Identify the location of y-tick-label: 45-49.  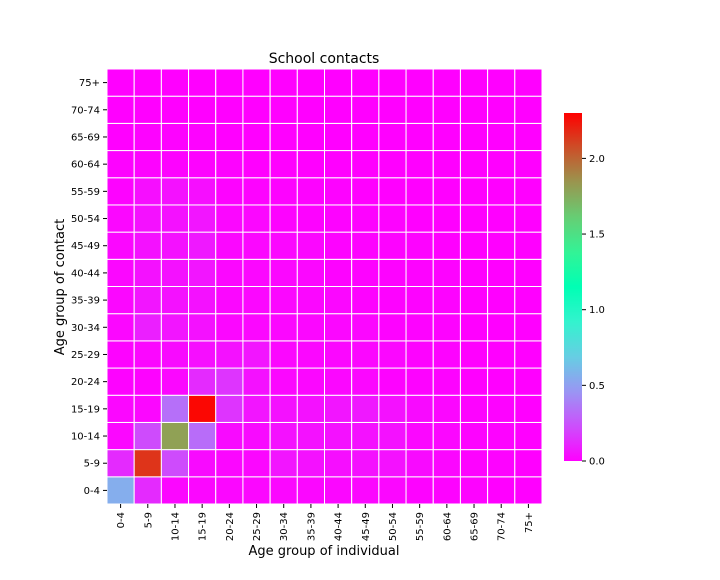
(85, 246).